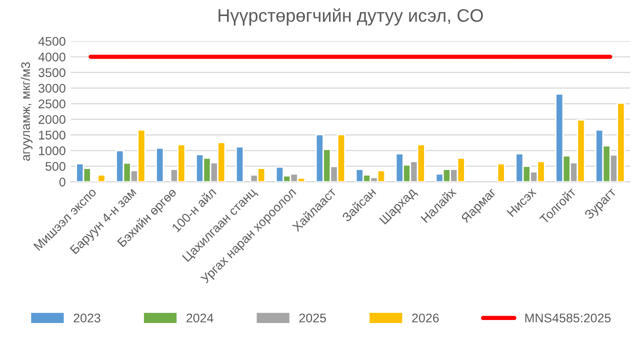  What do you see at coordinates (52, 119) in the screenshot?
I see `y-tick-label: 2000` at bounding box center [52, 119].